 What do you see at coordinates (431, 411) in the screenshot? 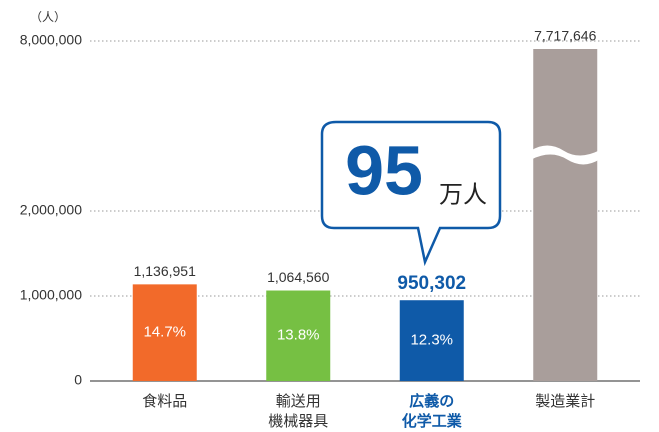
I see `x-tick-label: 広義の 化学工業` at bounding box center [431, 411].